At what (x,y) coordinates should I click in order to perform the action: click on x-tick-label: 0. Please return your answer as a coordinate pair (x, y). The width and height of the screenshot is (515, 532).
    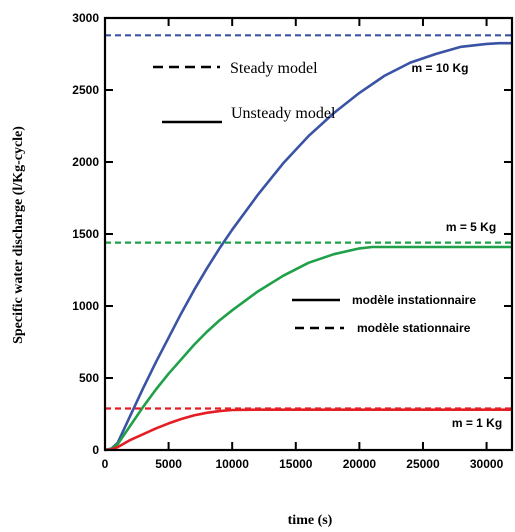
    Looking at the image, I should click on (105, 464).